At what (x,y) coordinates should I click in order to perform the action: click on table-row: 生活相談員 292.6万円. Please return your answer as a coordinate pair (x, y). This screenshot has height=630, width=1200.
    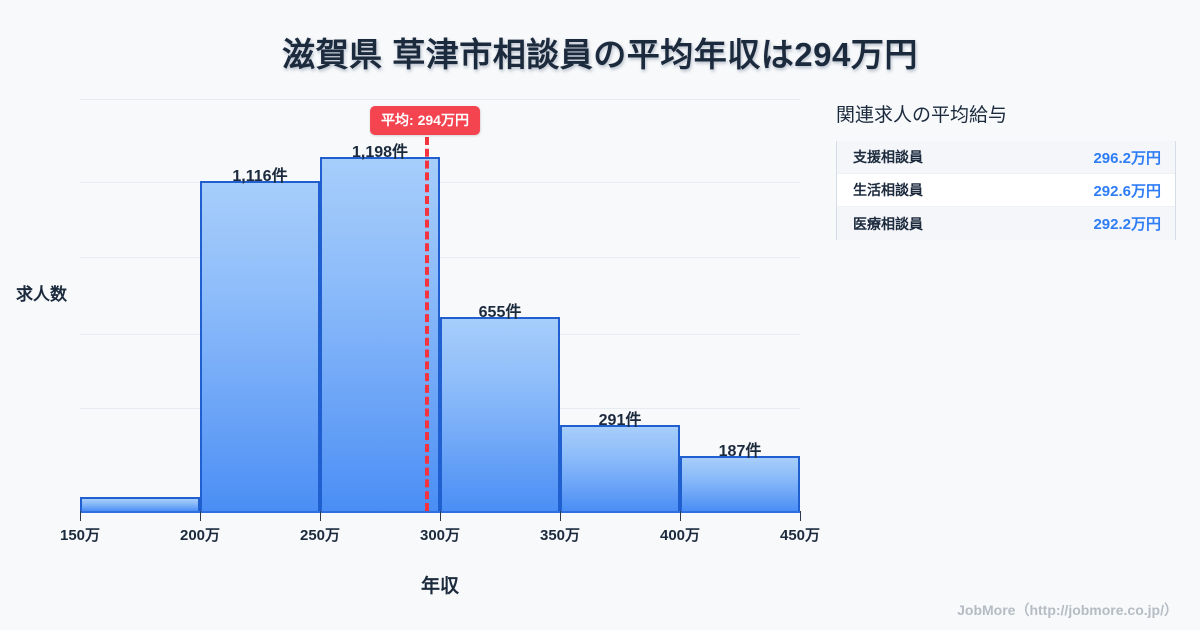
    Looking at the image, I should click on (1006, 190).